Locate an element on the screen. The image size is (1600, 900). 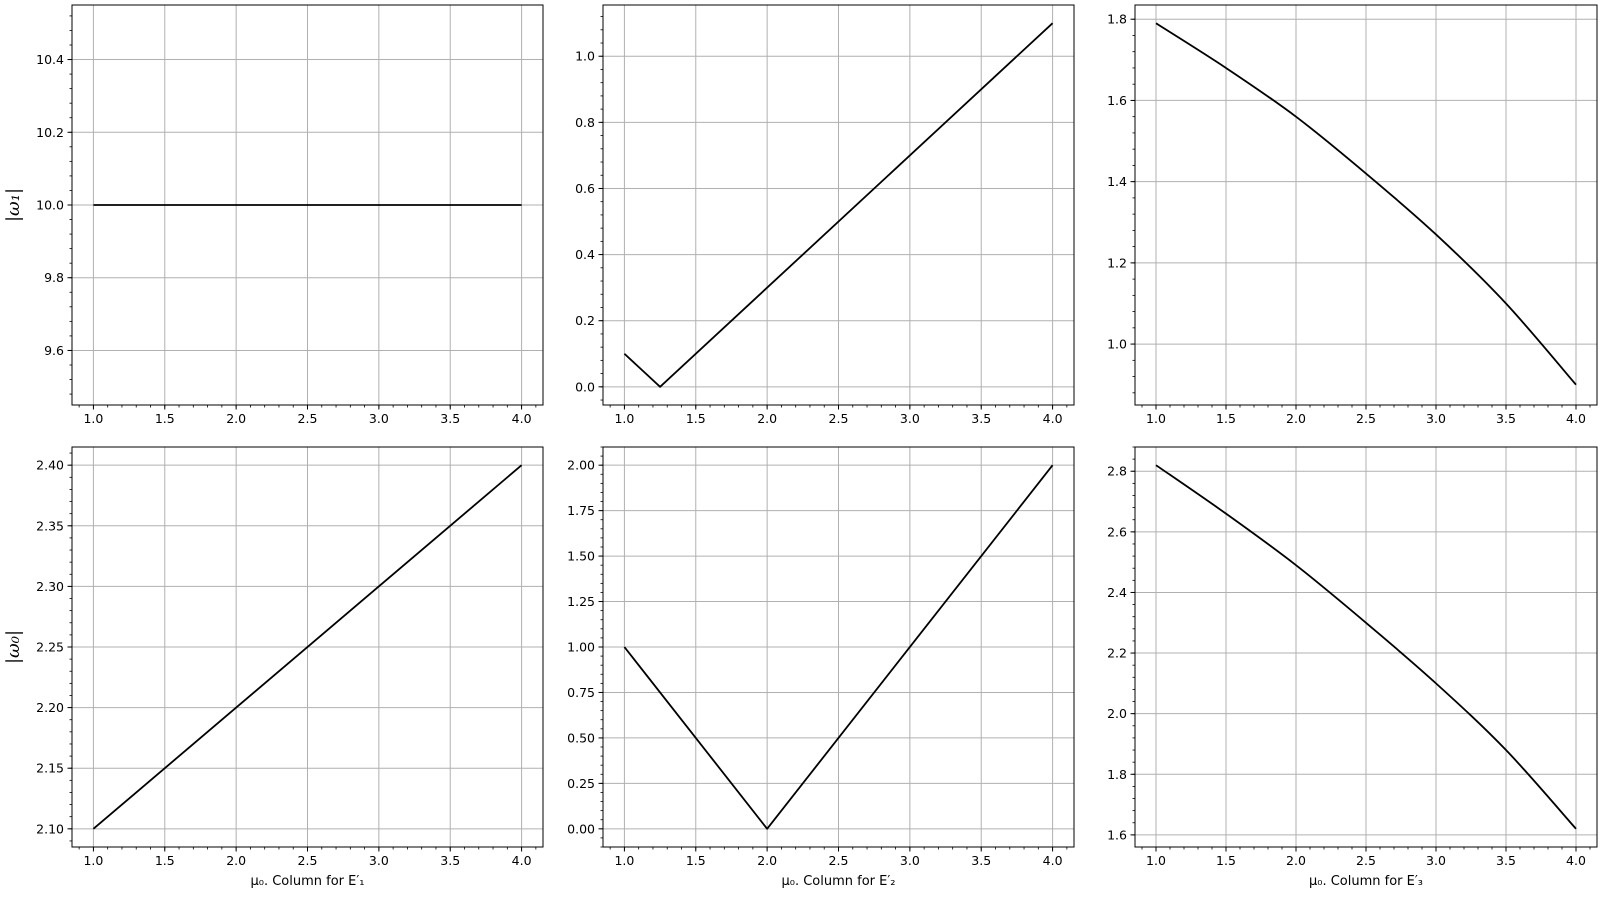
y-axis-label: |ω₀| is located at coordinates (13, 647).